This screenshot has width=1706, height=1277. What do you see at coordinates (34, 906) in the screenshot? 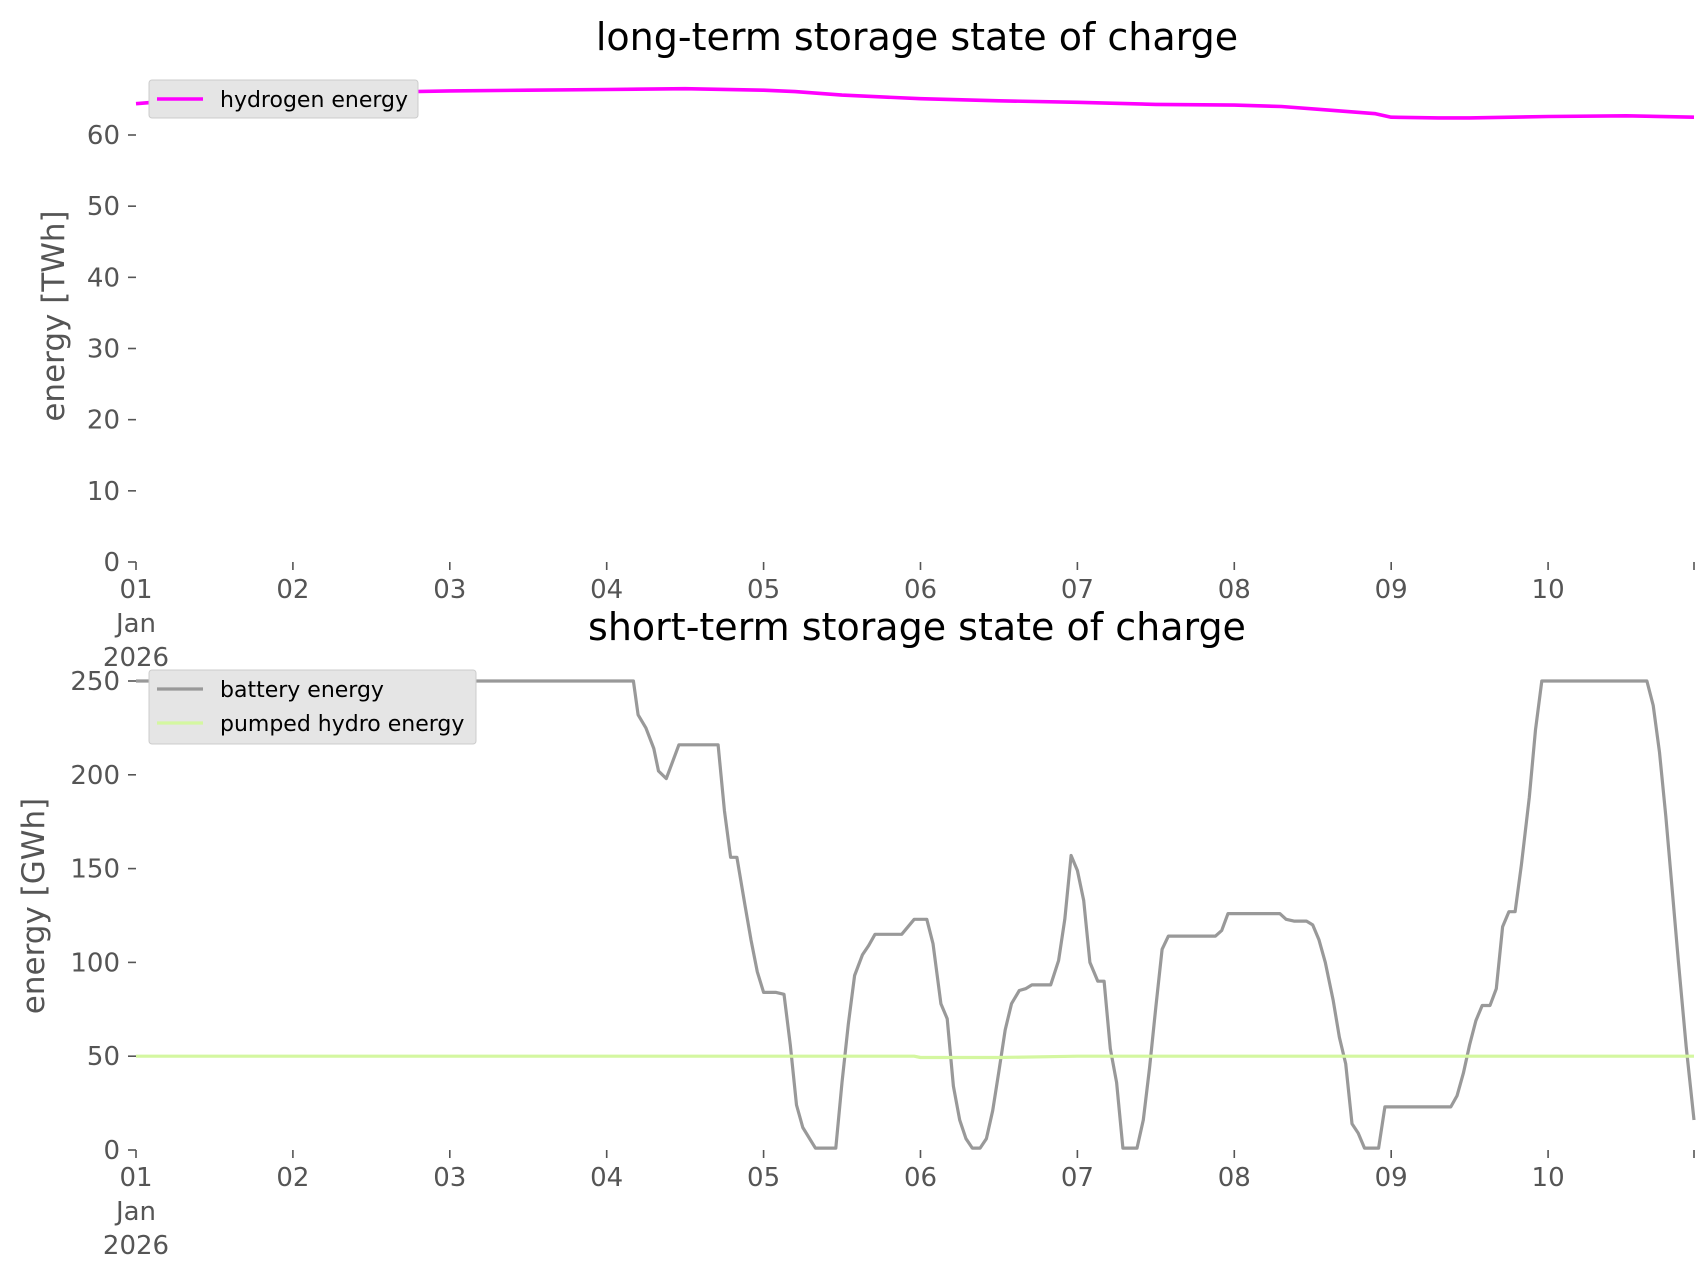
I see `y-axis-label: energy [GWh]` at bounding box center [34, 906].